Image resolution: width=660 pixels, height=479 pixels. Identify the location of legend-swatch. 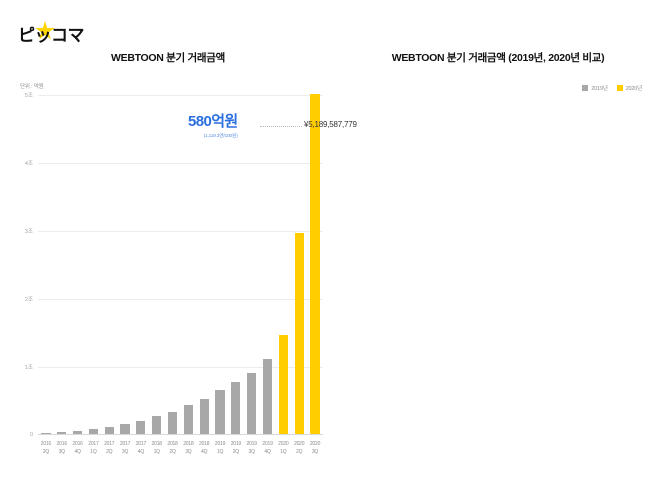
(585, 88).